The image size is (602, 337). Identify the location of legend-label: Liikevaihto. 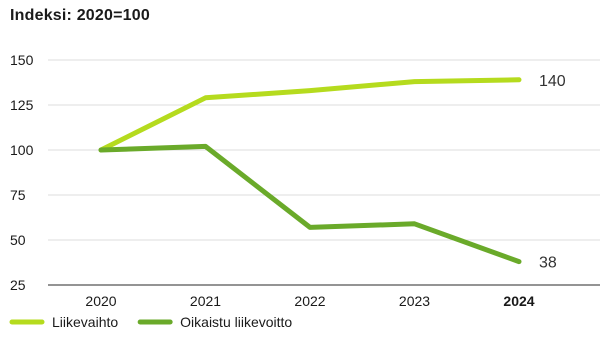
(85, 322).